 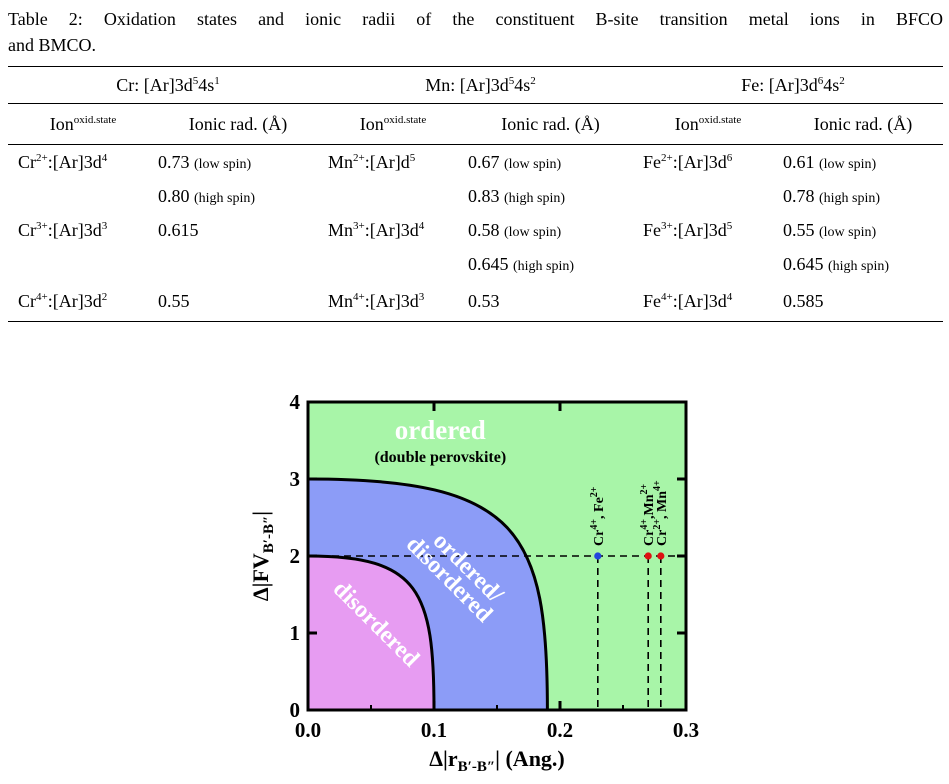 I want to click on radius-cell: 0.73 (low spin), so click(x=205, y=161).